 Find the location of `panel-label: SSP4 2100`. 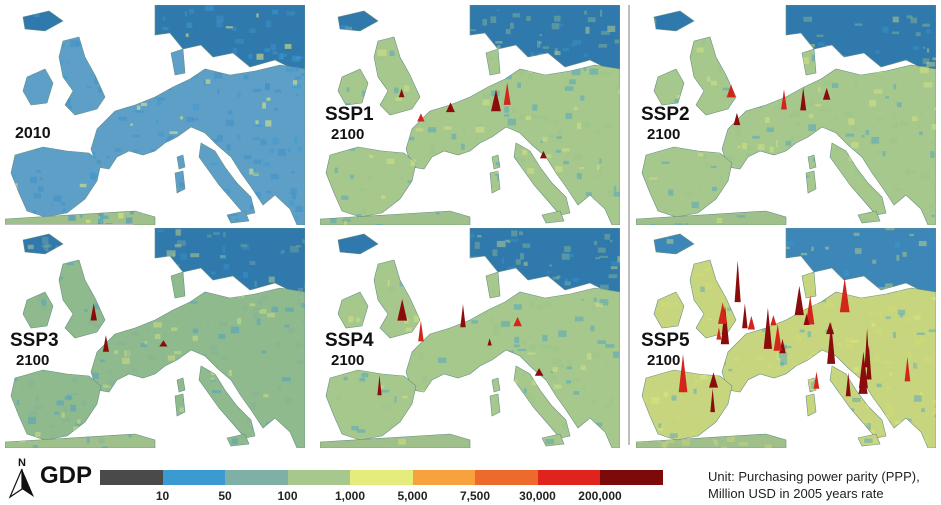

panel-label: SSP4 2100 is located at coordinates (349, 349).